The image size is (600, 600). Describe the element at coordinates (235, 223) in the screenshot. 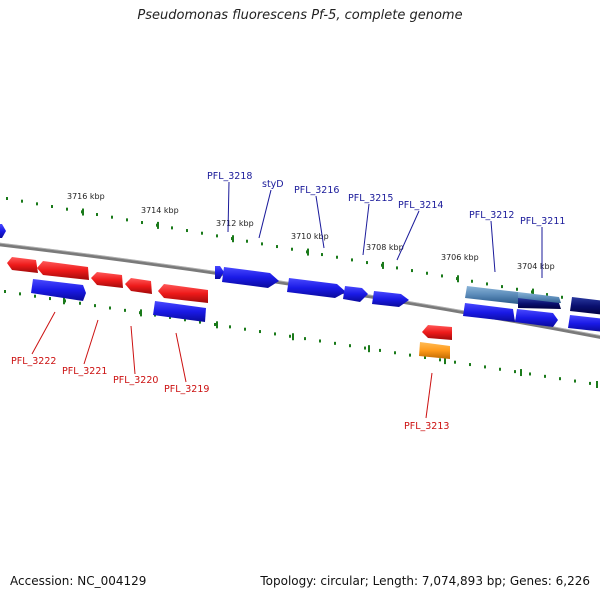

I see `kbp-label-3712: 3712 kbp` at that location.